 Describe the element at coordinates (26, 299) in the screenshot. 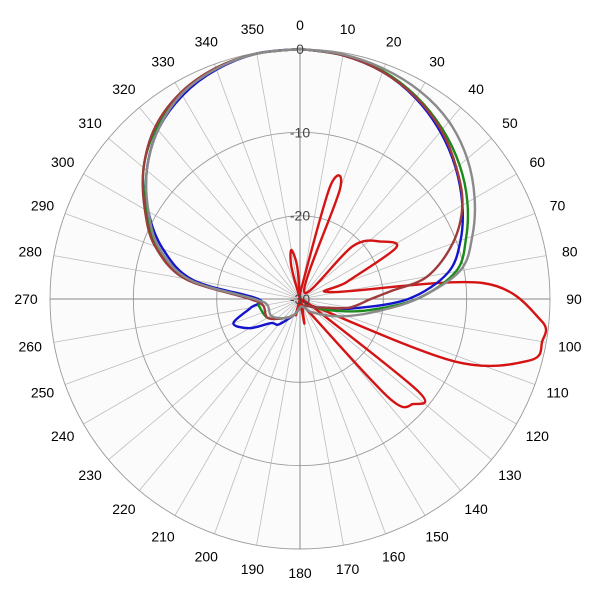

I see `angle-label: 270` at that location.